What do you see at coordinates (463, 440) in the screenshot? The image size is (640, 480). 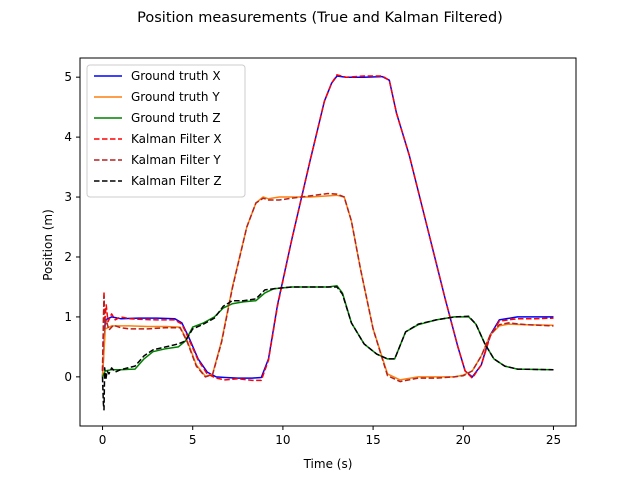 I see `x-tick-label: 20` at bounding box center [463, 440].